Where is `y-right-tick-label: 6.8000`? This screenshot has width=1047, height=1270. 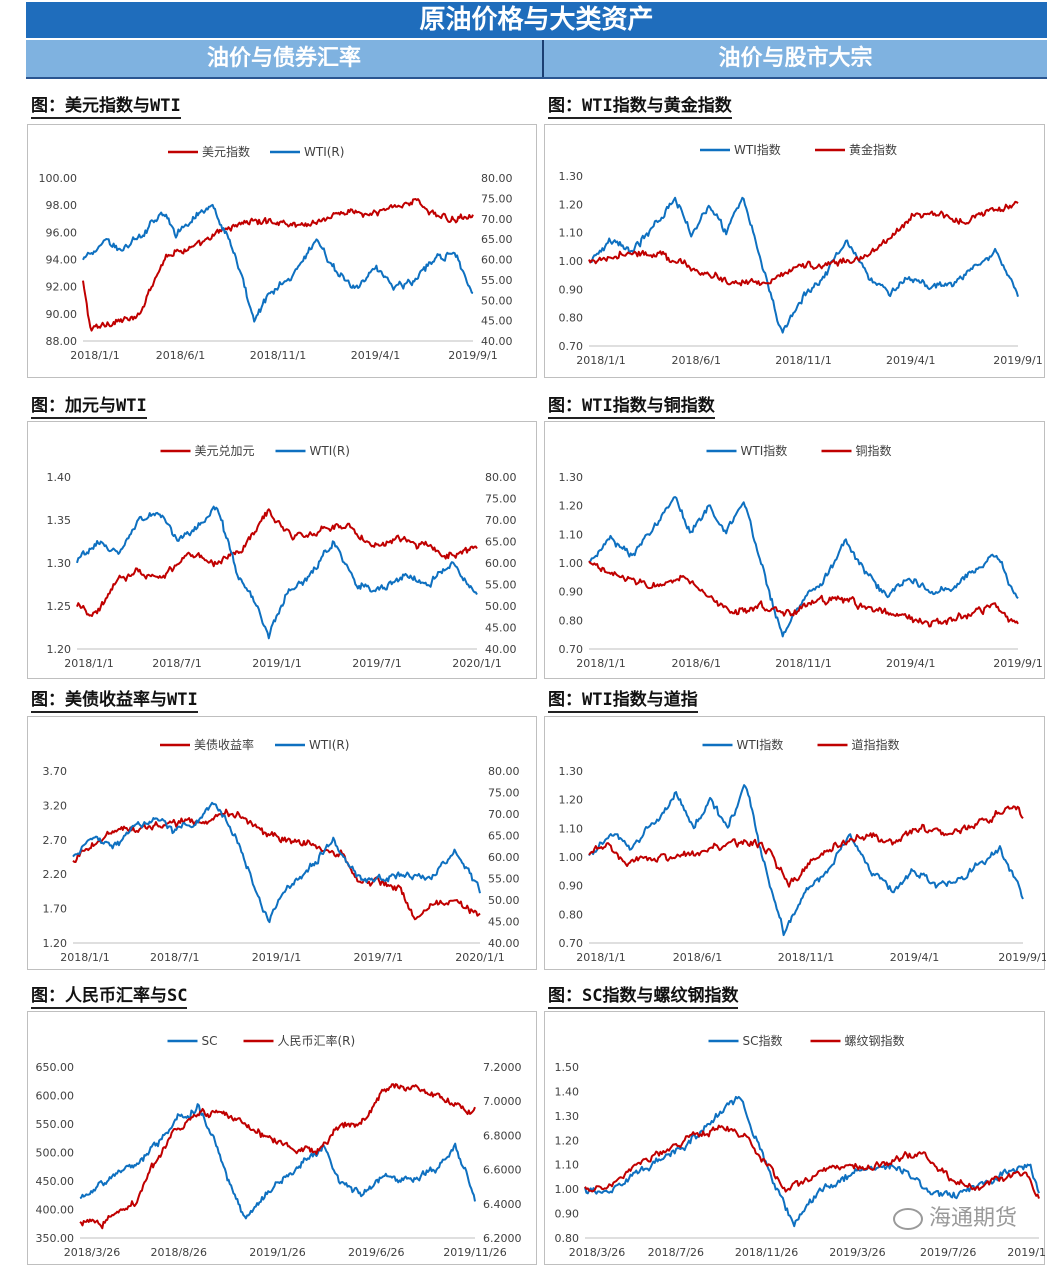
y-right-tick-label: 6.8000 is located at coordinates (502, 1135).